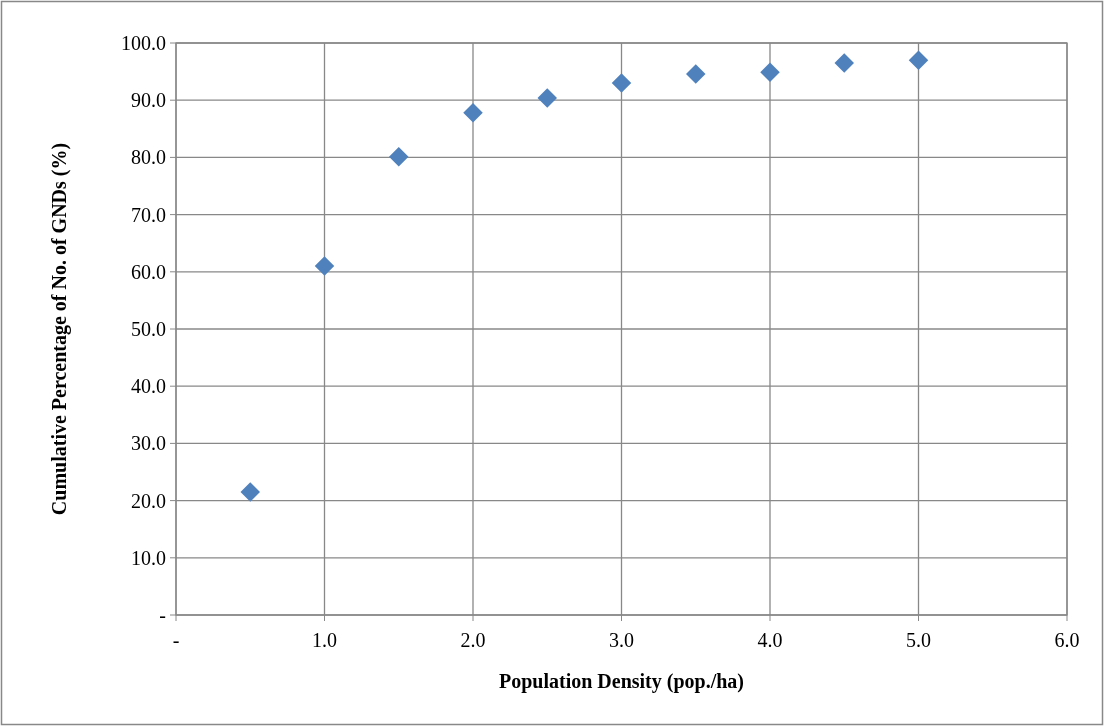  What do you see at coordinates (1067, 640) in the screenshot?
I see `x-tick-label: 6.0` at bounding box center [1067, 640].